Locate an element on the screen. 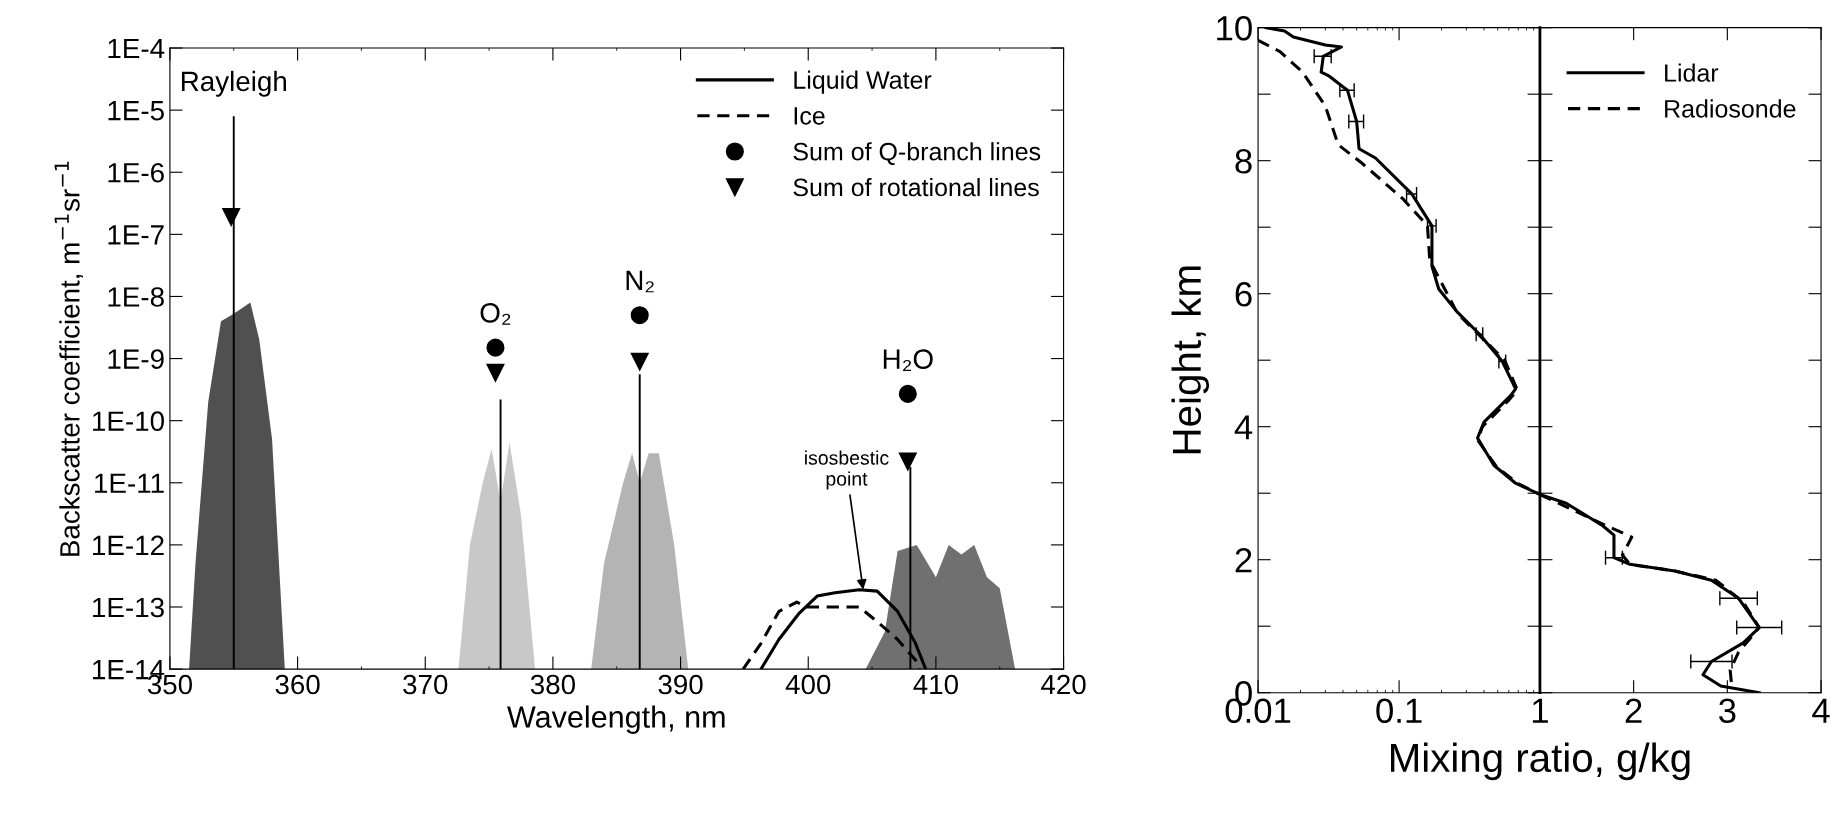  x-axis-title: Mixing ratio, g/kg is located at coordinates (1540, 761).